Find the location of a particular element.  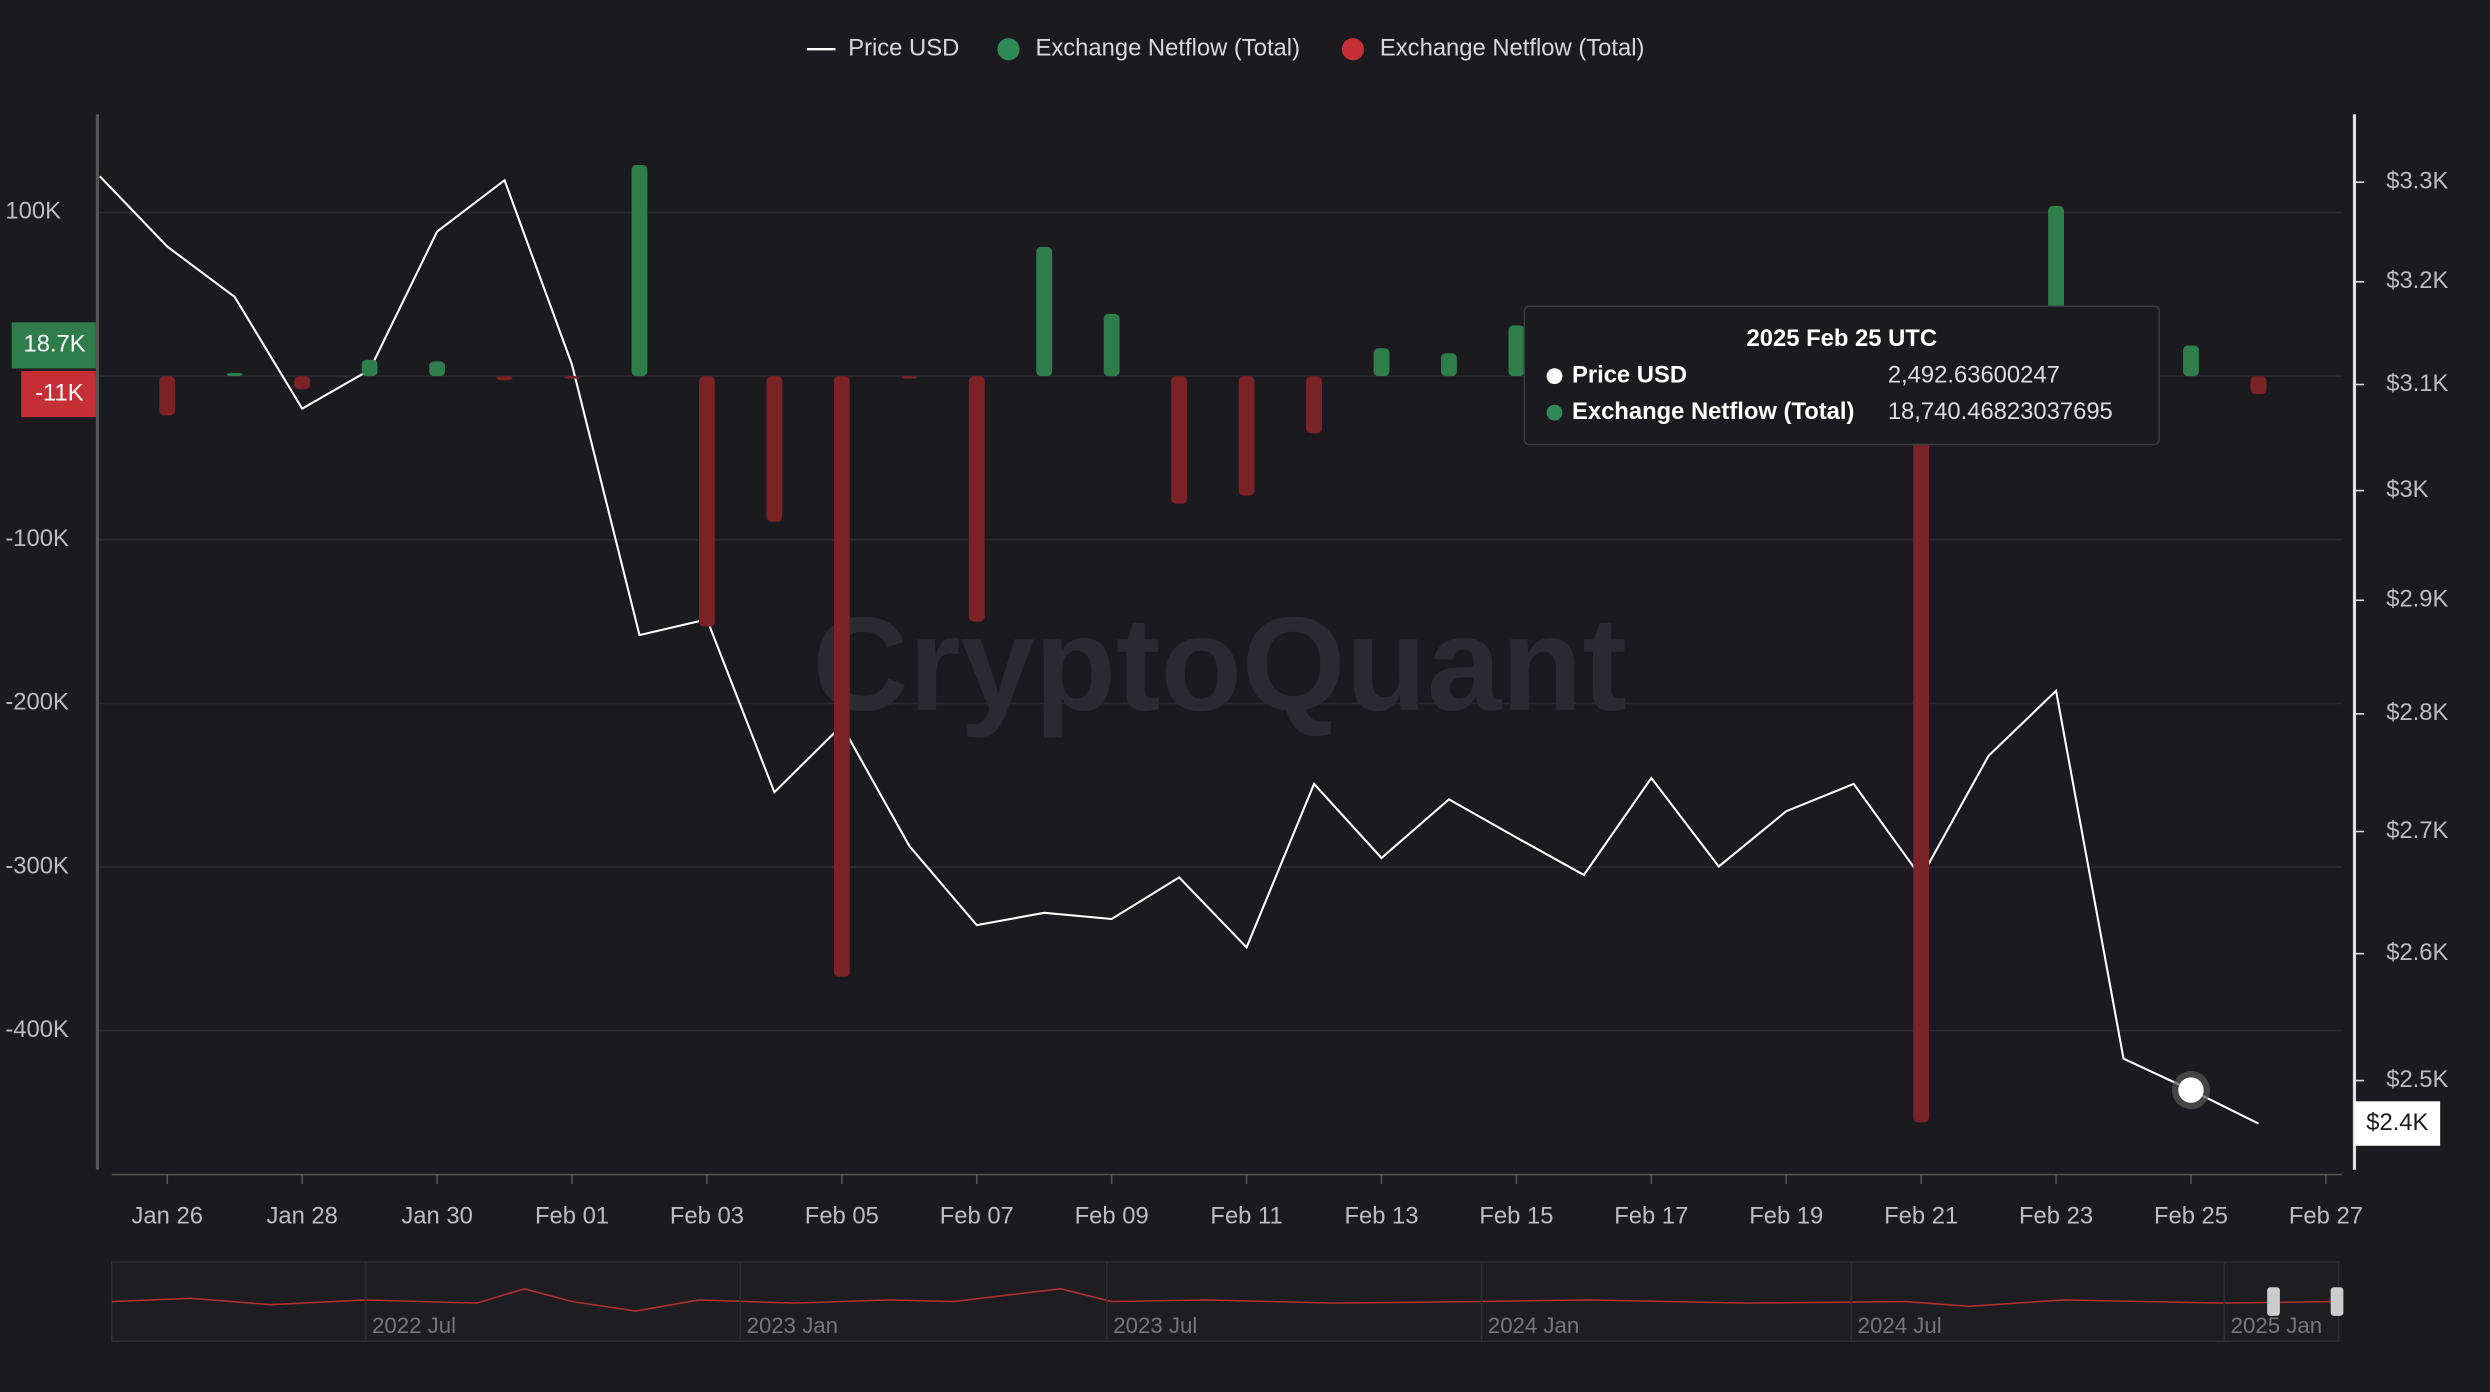

value-badge-label: -11K is located at coordinates (59, 392).